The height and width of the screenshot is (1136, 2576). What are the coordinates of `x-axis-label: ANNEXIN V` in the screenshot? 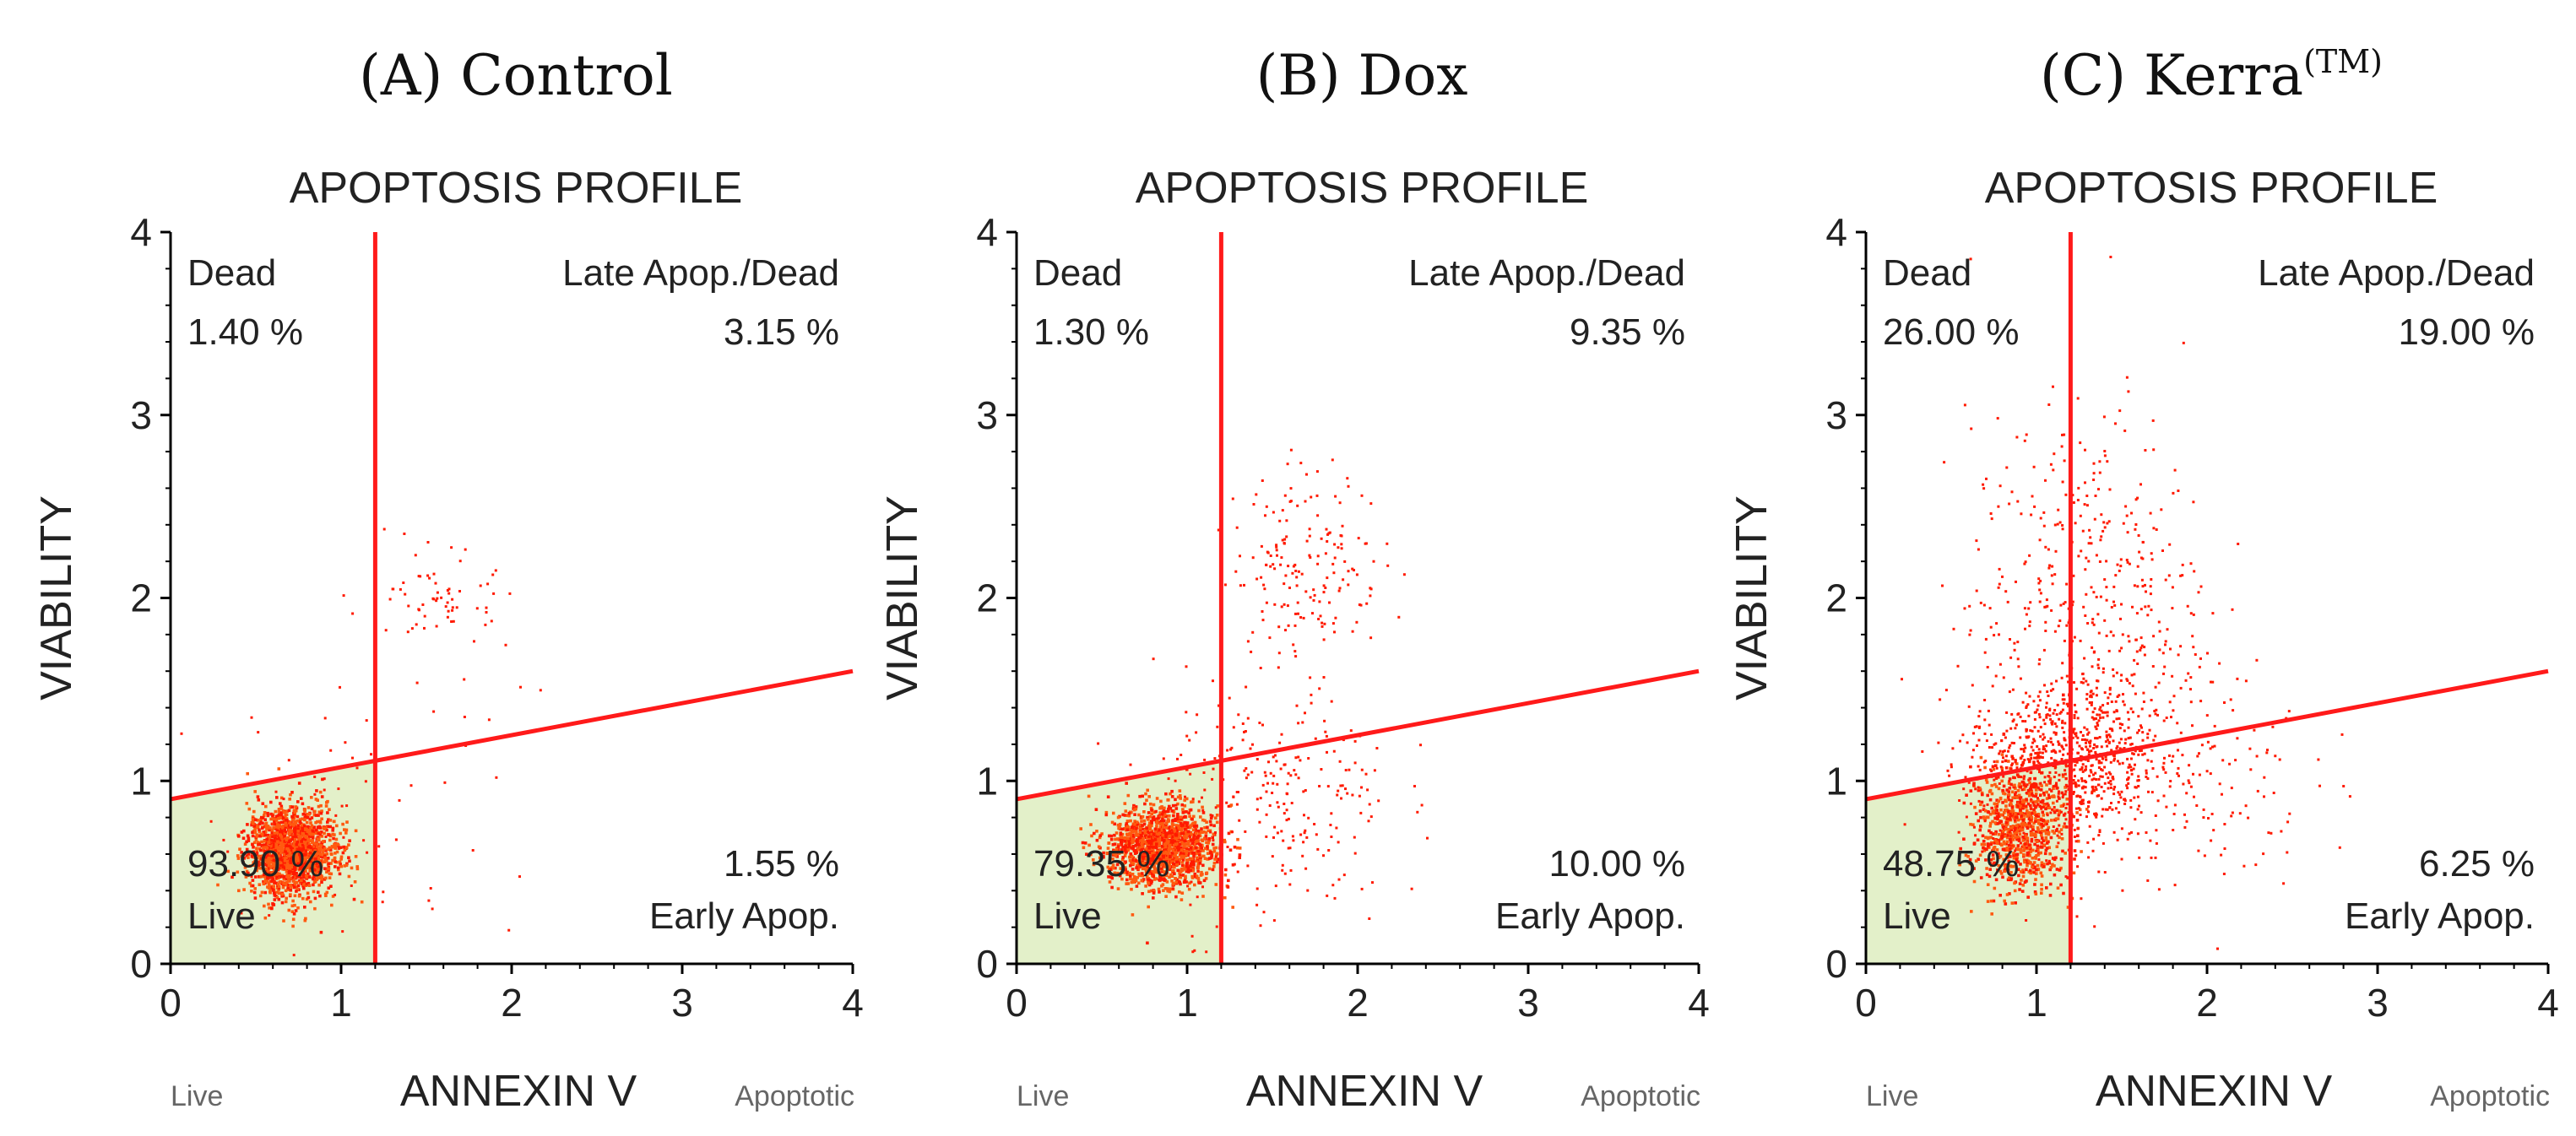 It's located at (518, 1091).